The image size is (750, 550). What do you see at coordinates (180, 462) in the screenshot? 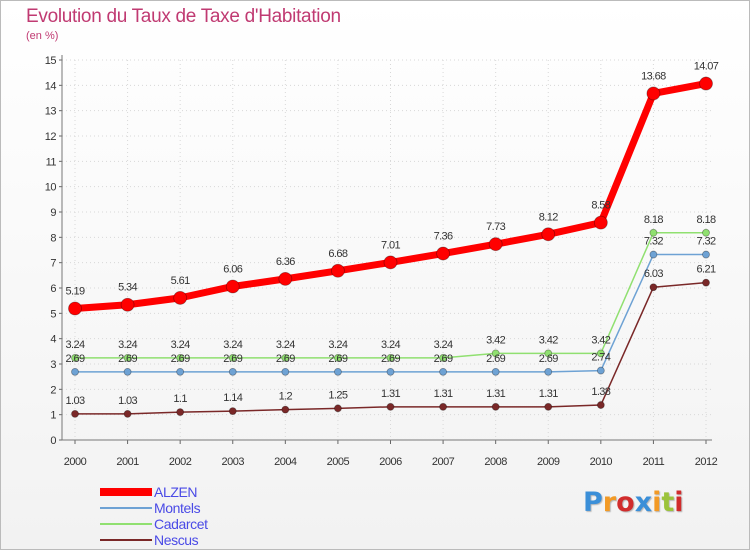
I see `x-tick-label: 2002` at bounding box center [180, 462].